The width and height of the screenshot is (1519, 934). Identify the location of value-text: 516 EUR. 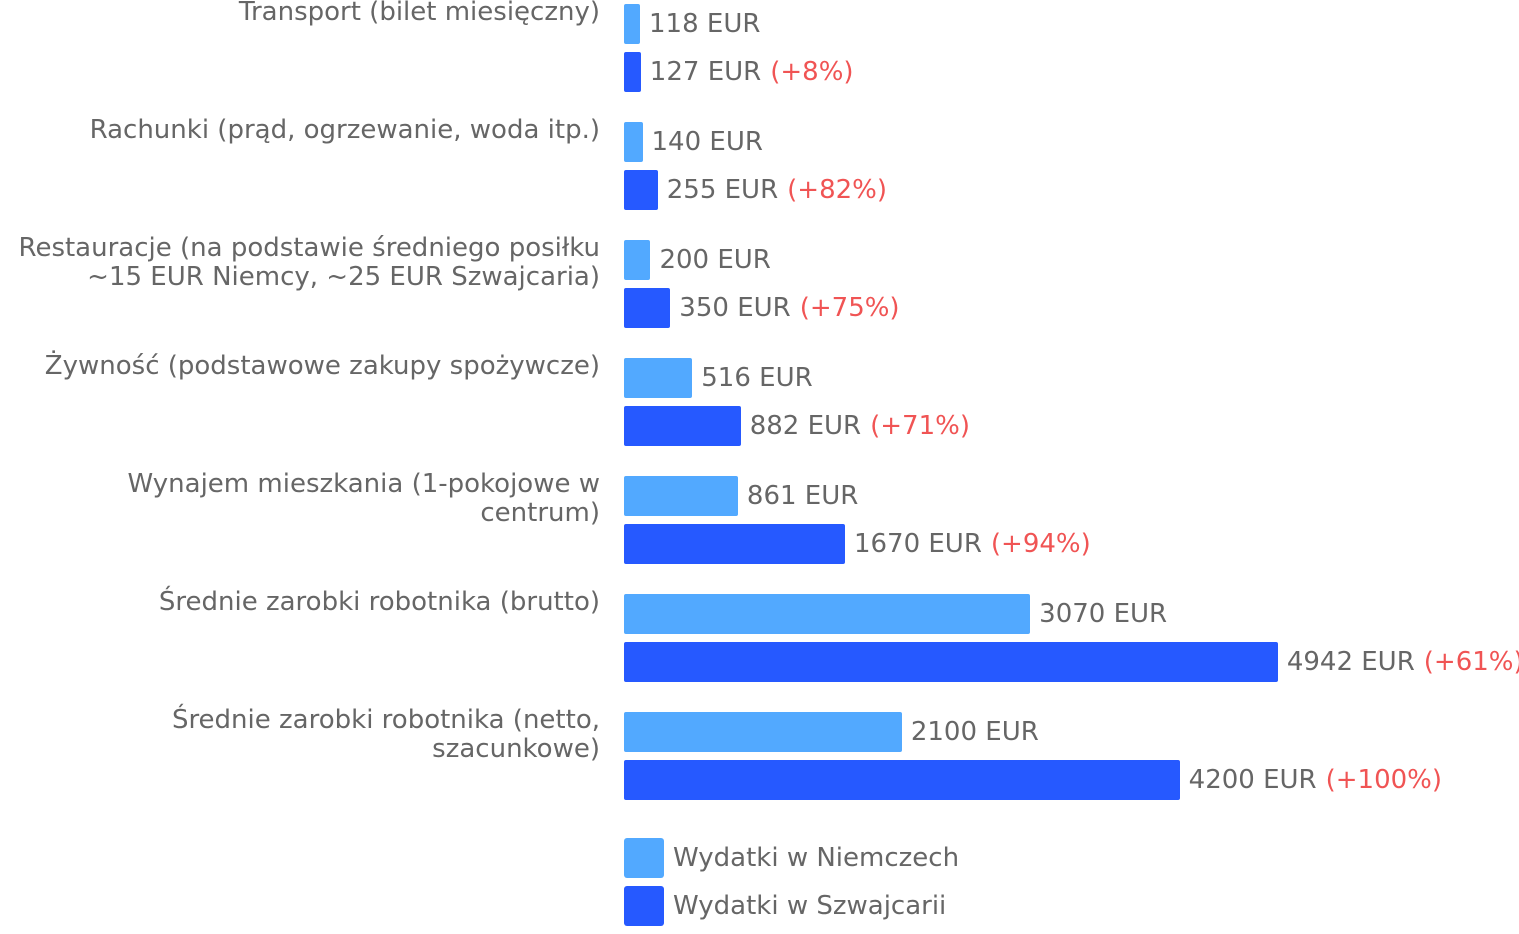
(757, 378).